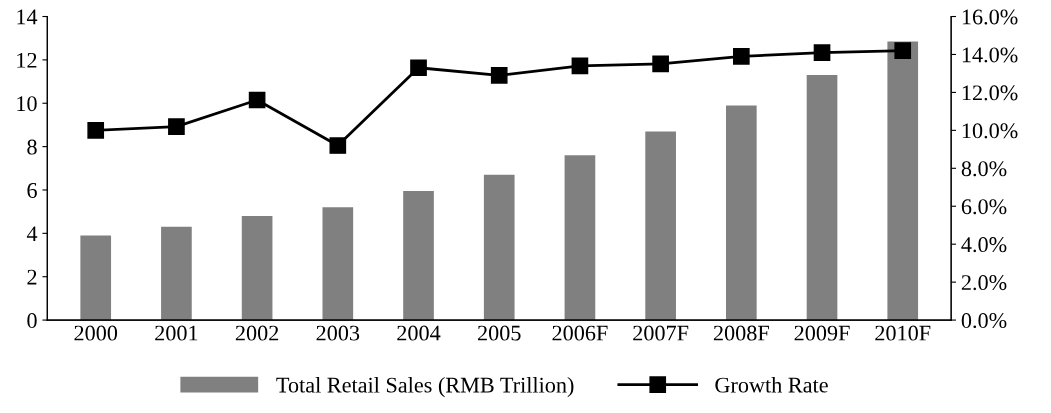 The image size is (1051, 413). I want to click on y2-tick-label: 8.0%, so click(984, 169).